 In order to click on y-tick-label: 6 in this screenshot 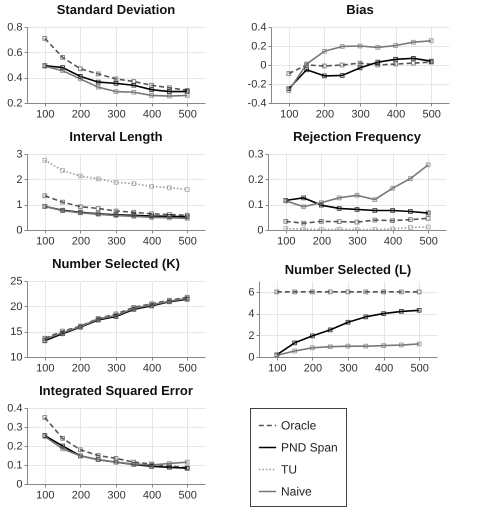, I will do `click(251, 292)`.